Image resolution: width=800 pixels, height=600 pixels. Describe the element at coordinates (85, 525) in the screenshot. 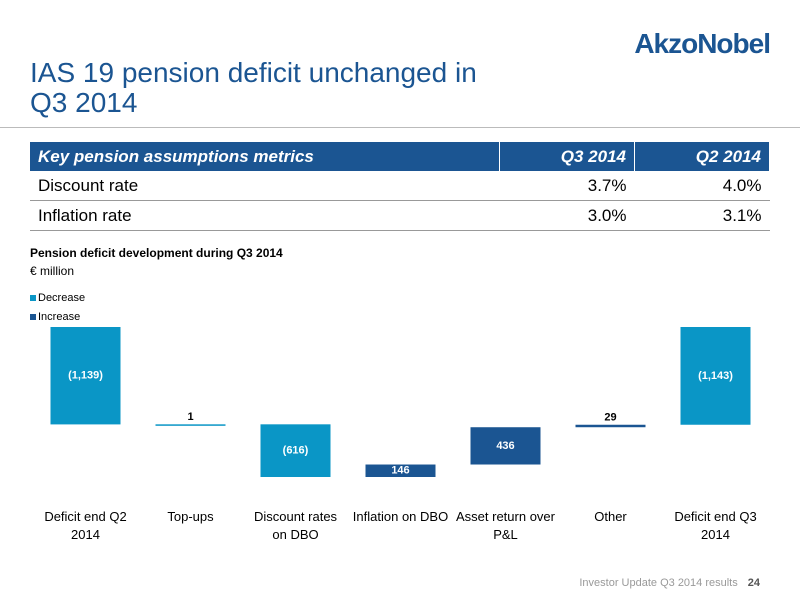

I see `category-label: Deficit end Q2 2014` at that location.